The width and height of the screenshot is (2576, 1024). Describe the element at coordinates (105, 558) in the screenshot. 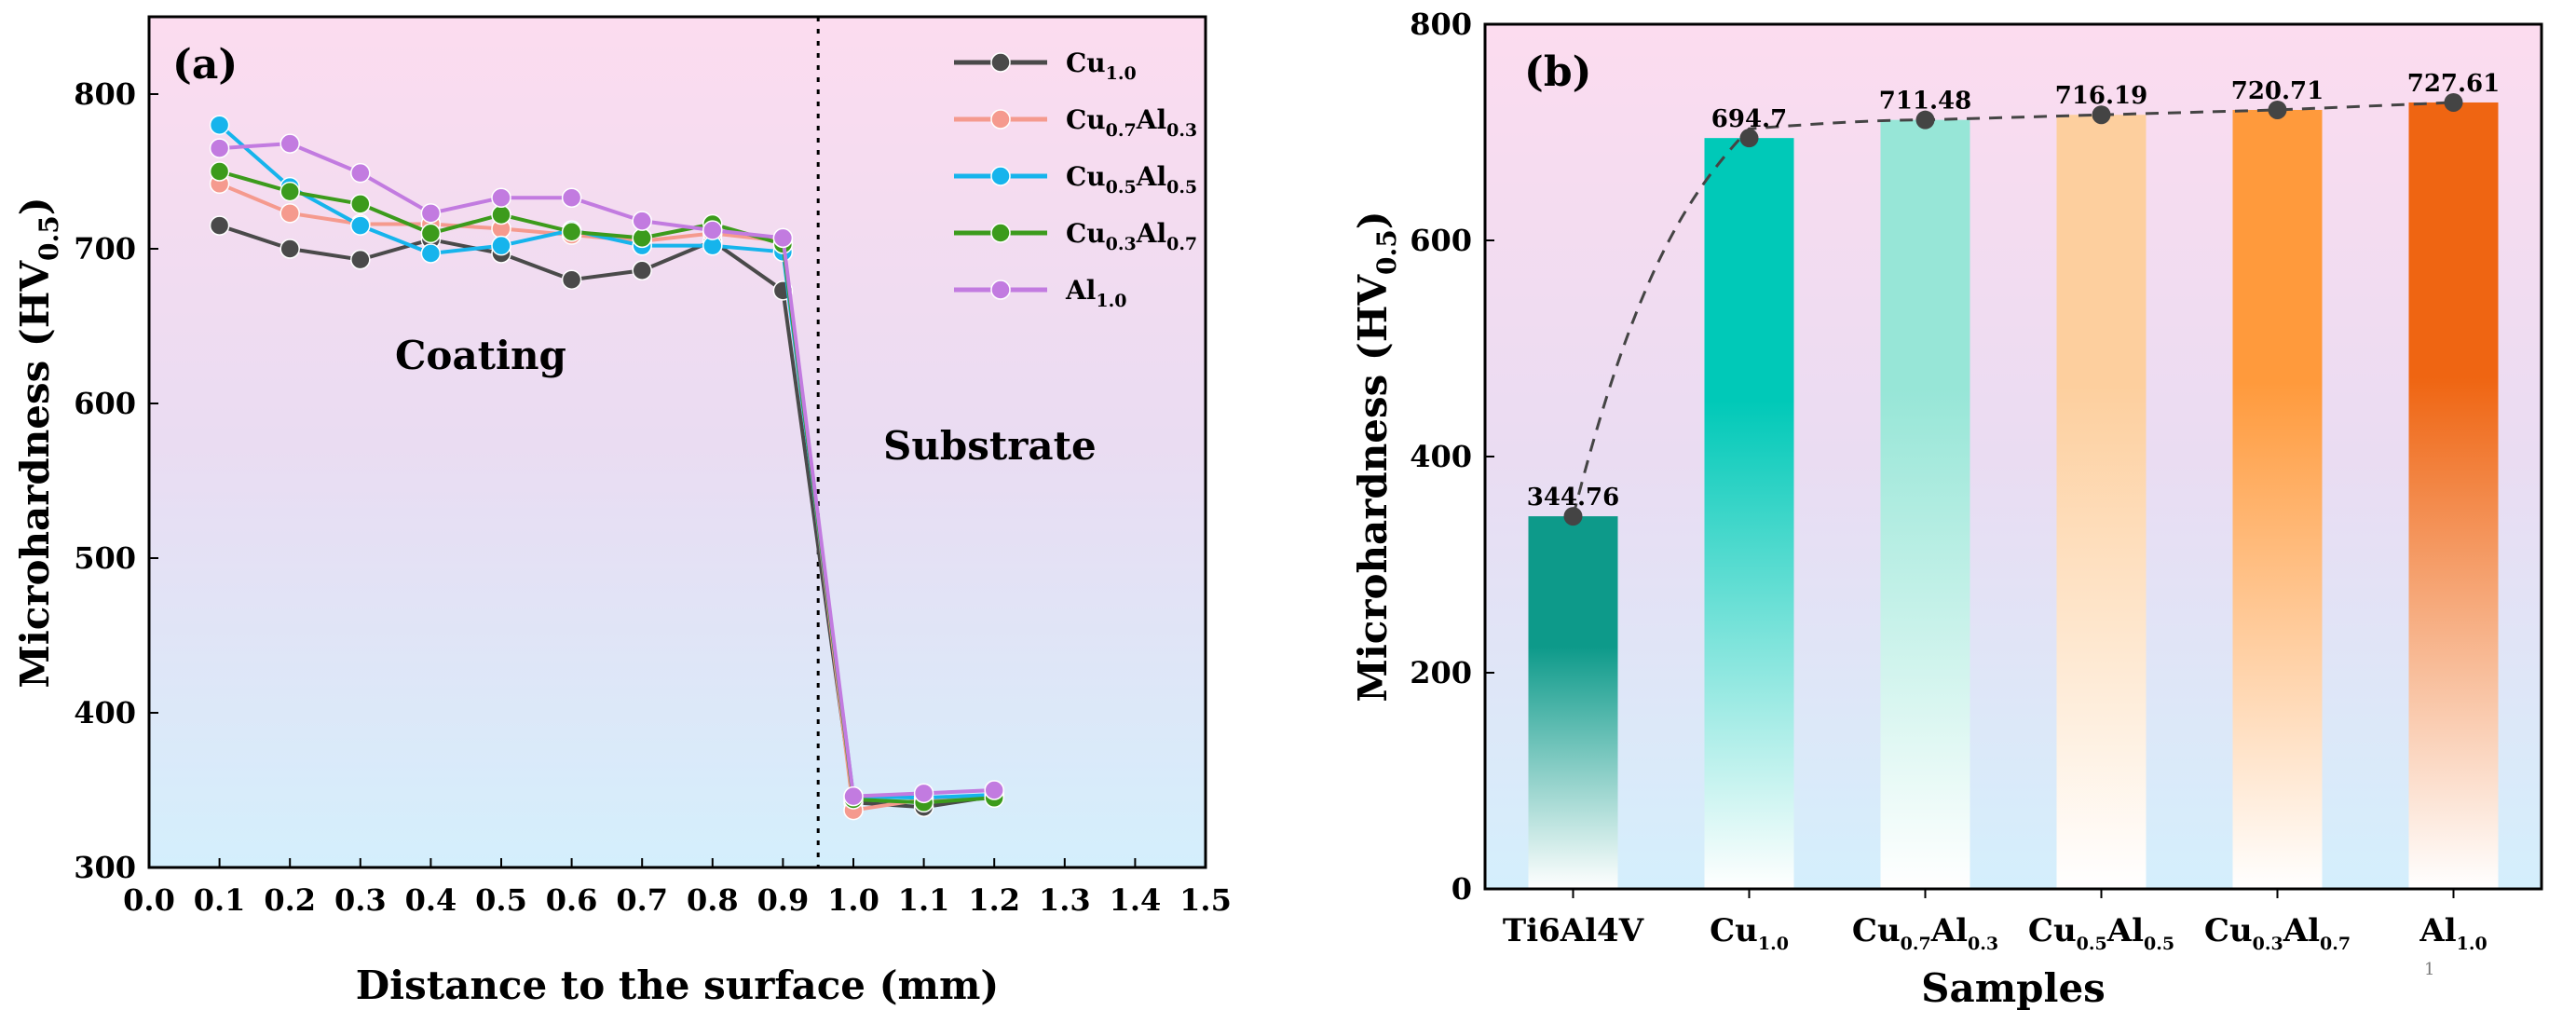

I see `y-tick-label-a: 500` at that location.